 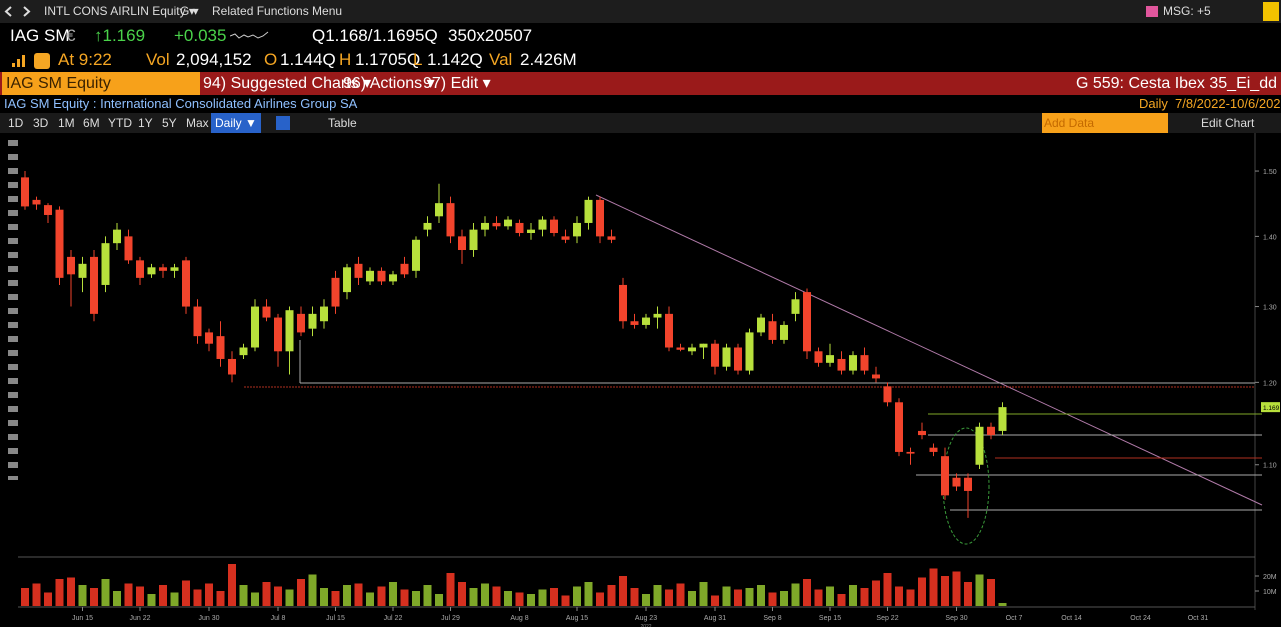 What do you see at coordinates (1228, 123) in the screenshot?
I see `edit-chart: Edit Chart` at bounding box center [1228, 123].